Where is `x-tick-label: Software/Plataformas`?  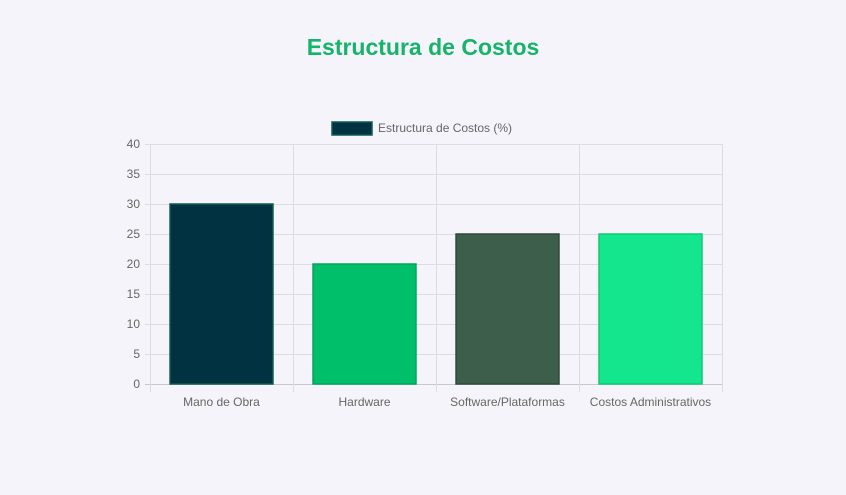 x-tick-label: Software/Plataformas is located at coordinates (507, 402).